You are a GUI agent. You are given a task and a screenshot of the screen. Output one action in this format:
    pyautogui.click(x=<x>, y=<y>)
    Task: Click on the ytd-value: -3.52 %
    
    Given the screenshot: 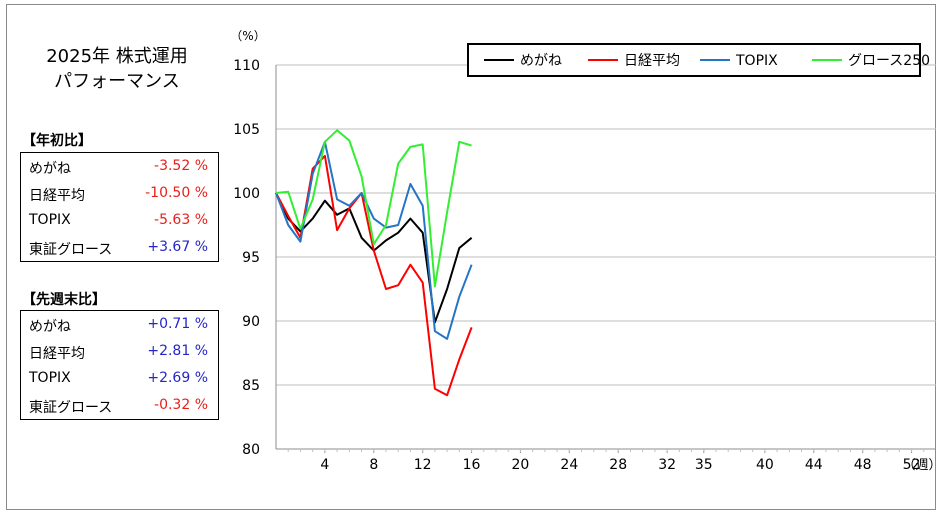 What is the action you would take?
    pyautogui.click(x=181, y=166)
    